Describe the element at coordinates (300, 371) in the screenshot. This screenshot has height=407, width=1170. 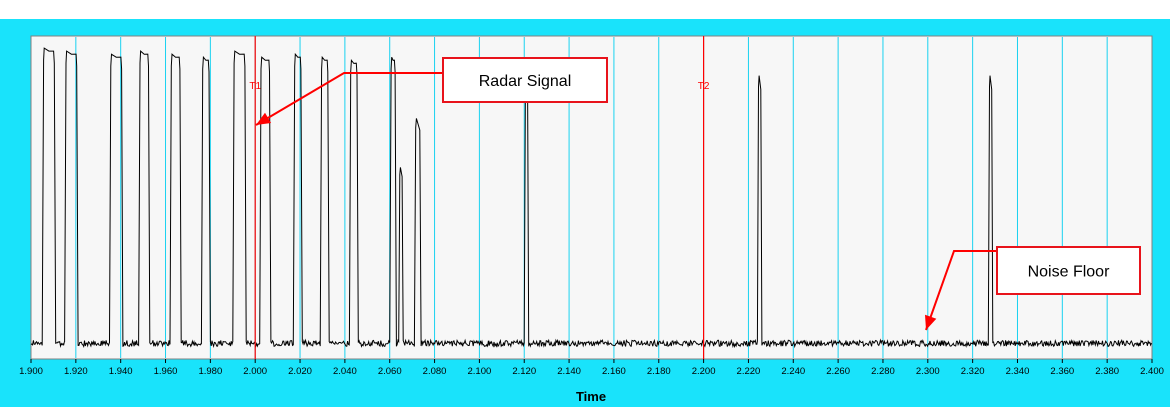
I see `x-tick-label: 2.020` at that location.